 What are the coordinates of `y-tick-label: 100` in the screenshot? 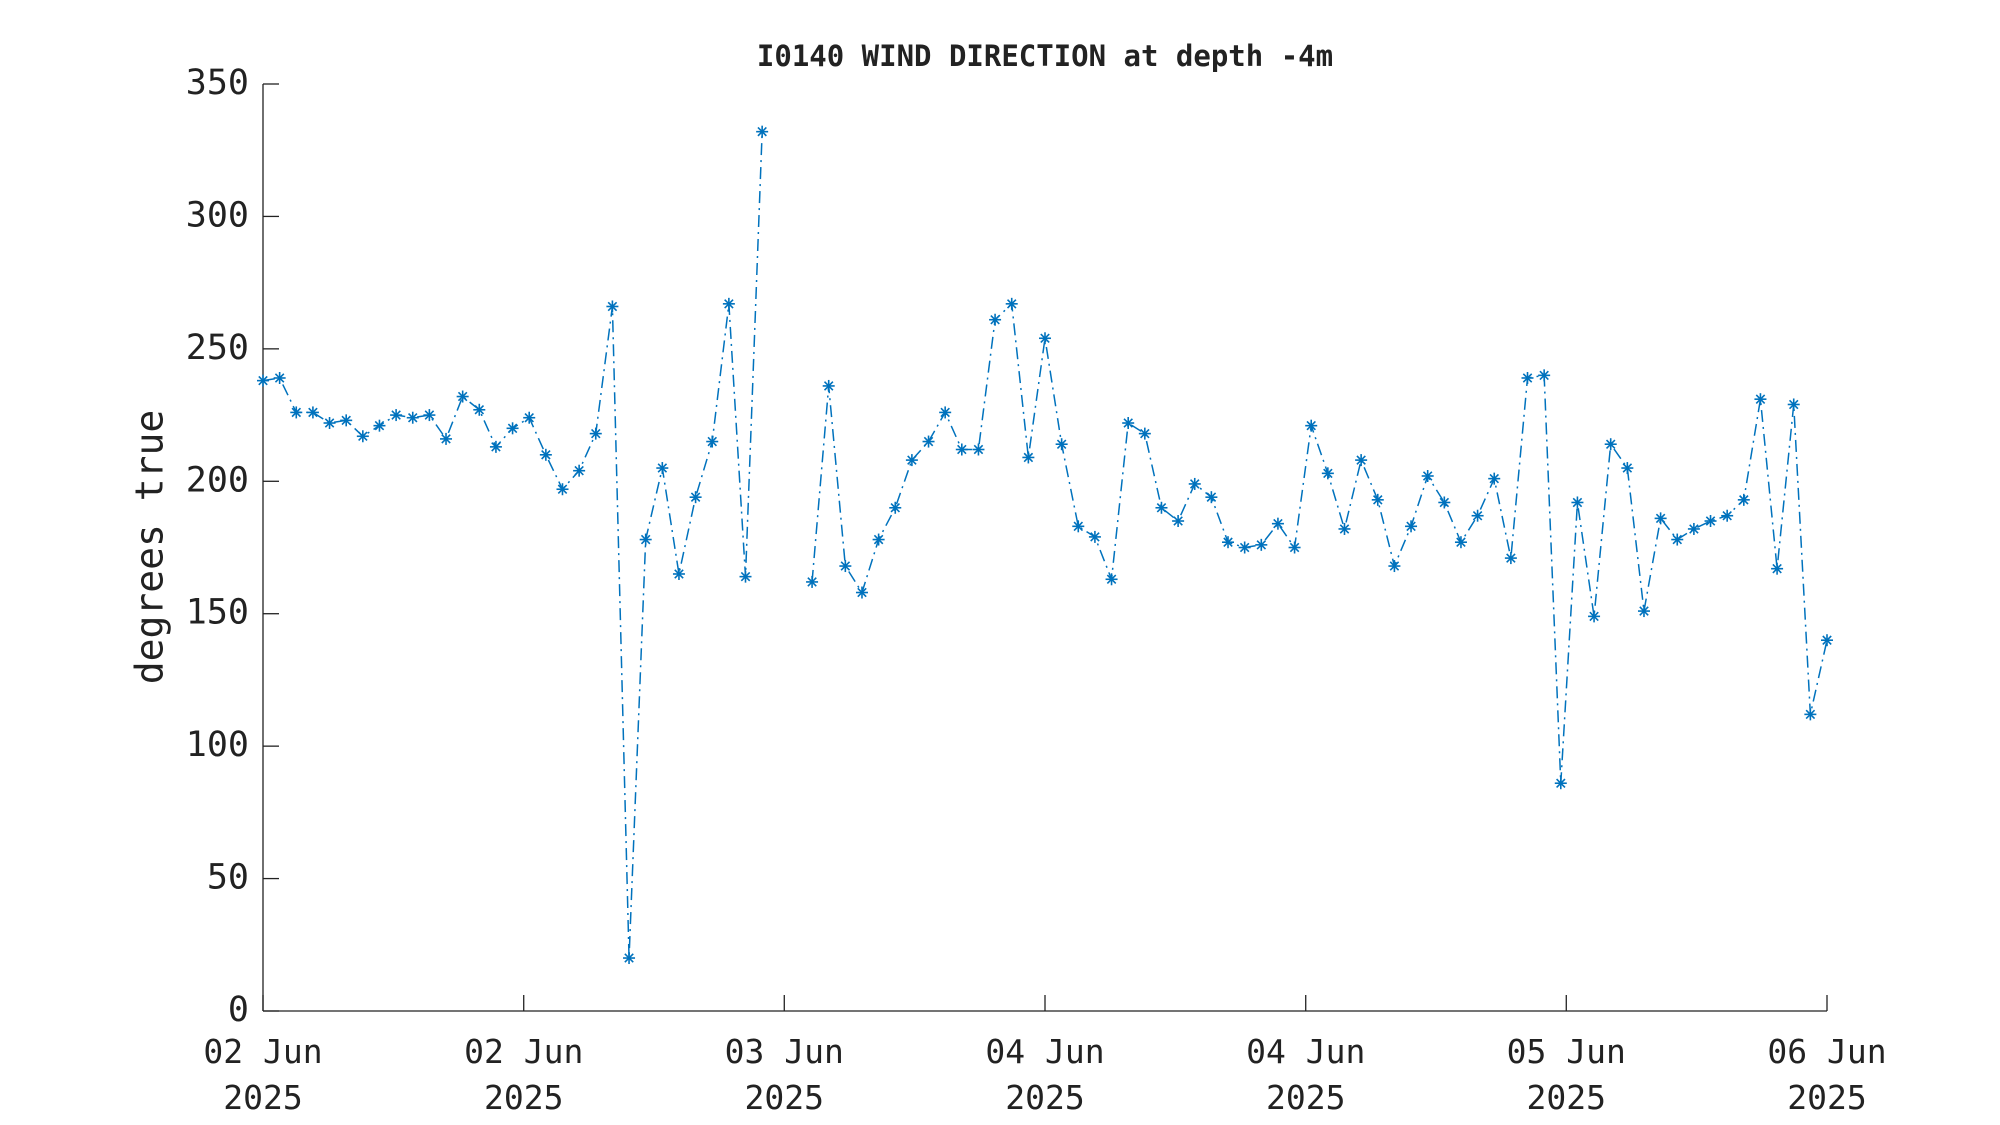 It's located at (217, 745).